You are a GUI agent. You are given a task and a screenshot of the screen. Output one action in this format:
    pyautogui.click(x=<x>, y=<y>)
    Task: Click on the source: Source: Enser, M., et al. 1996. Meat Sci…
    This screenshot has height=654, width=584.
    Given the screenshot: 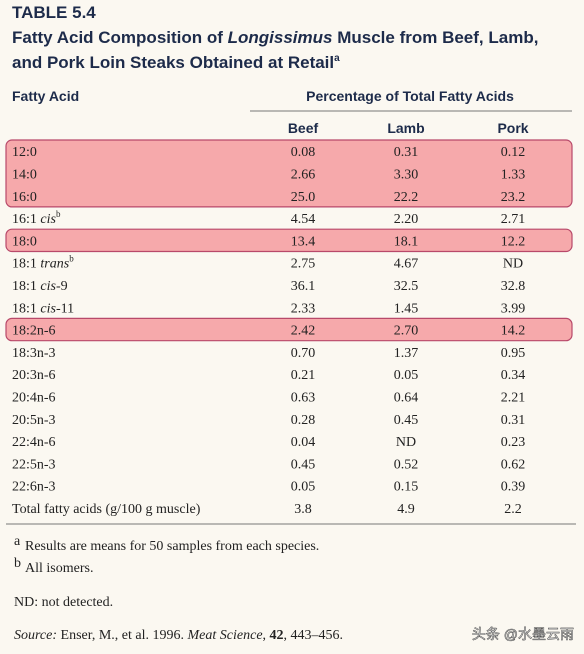 What is the action you would take?
    pyautogui.click(x=178, y=635)
    